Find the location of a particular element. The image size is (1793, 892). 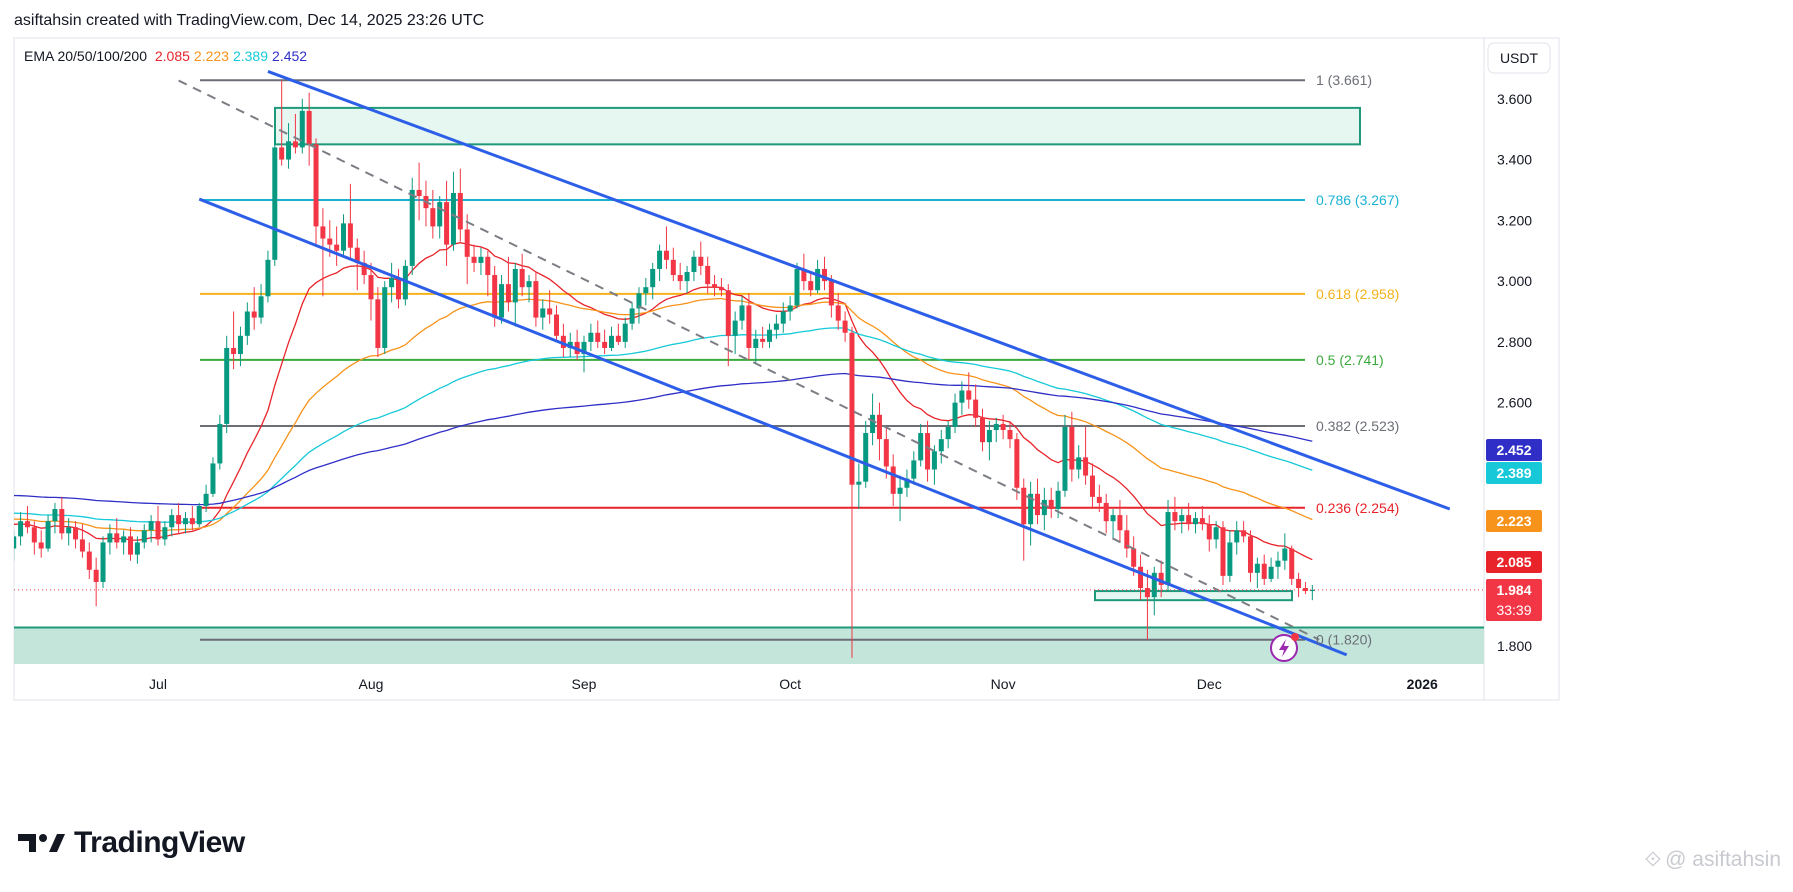

x-tick-label: Oct is located at coordinates (790, 684).